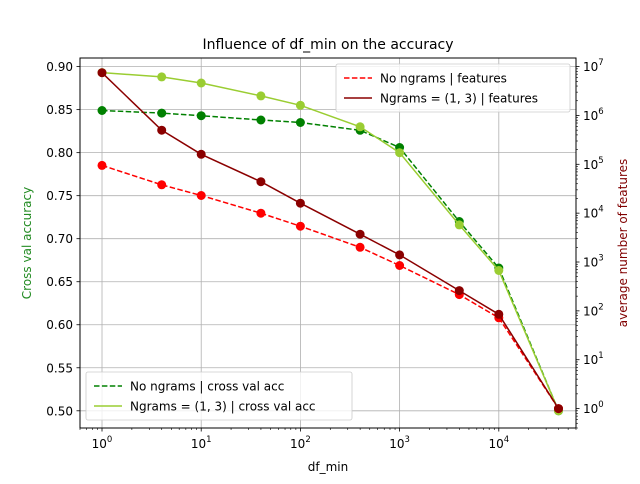  I want to click on x-tick-label-3-base: 10, so click(396, 444).